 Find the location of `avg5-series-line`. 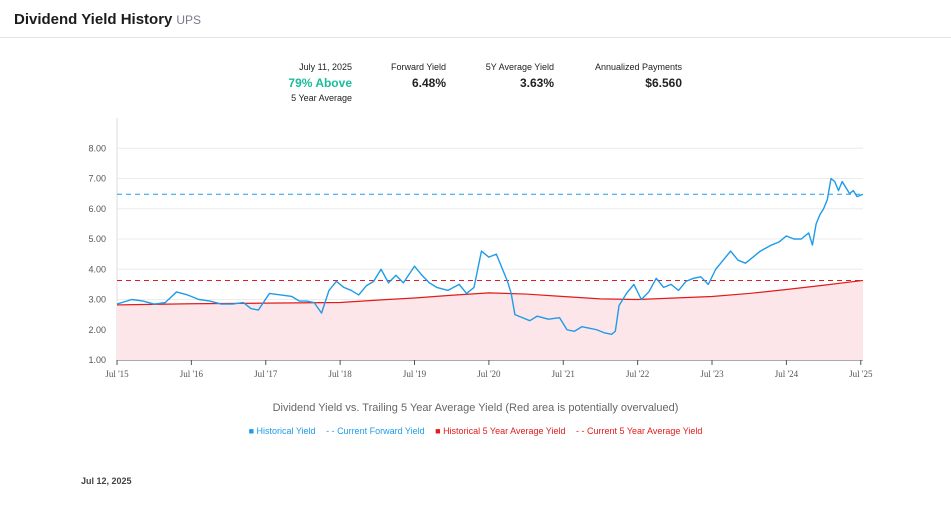

avg5-series-line is located at coordinates (490, 292).